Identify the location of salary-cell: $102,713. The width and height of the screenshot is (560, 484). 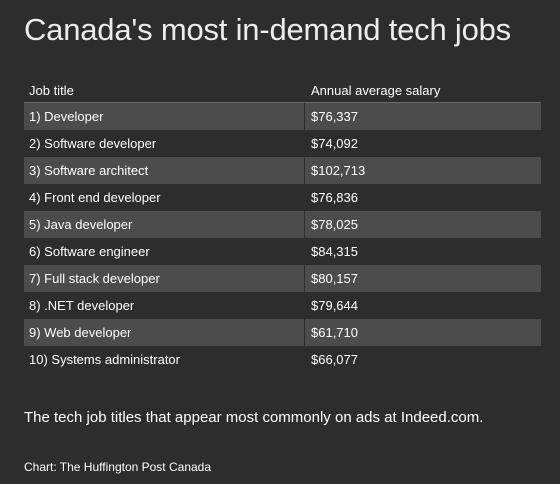
(422, 170).